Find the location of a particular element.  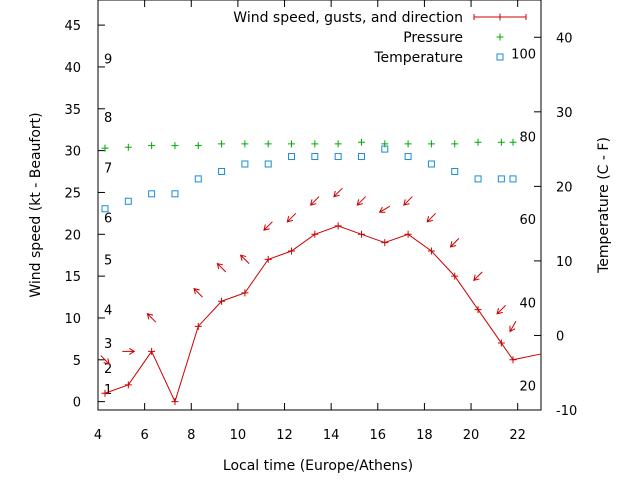

beaufort-label: 7 is located at coordinates (108, 168).